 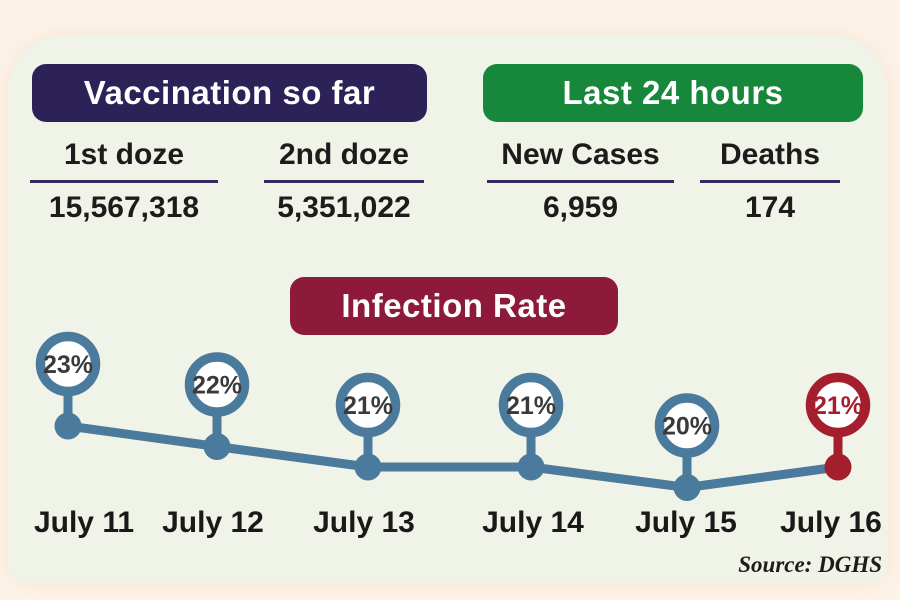 I want to click on infection-rate-header-label: Infection Rate, so click(x=454, y=305).